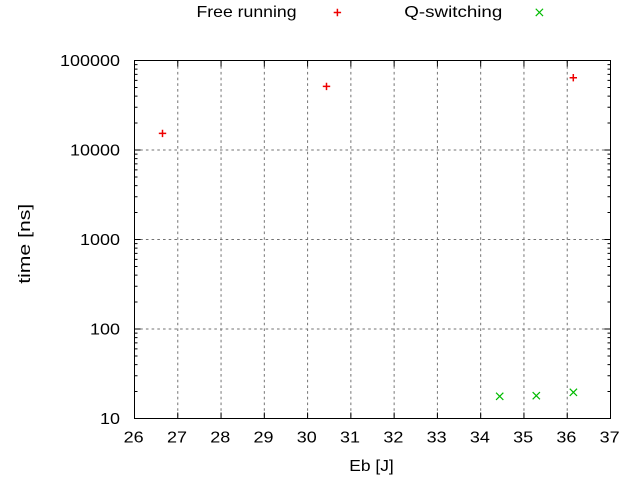  I want to click on svg-text: 36, so click(566, 438).